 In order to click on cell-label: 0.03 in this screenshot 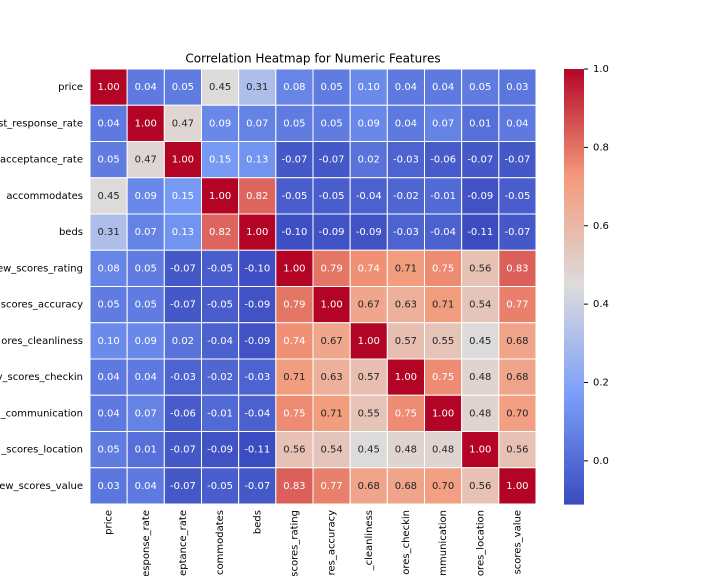, I will do `click(517, 87)`.